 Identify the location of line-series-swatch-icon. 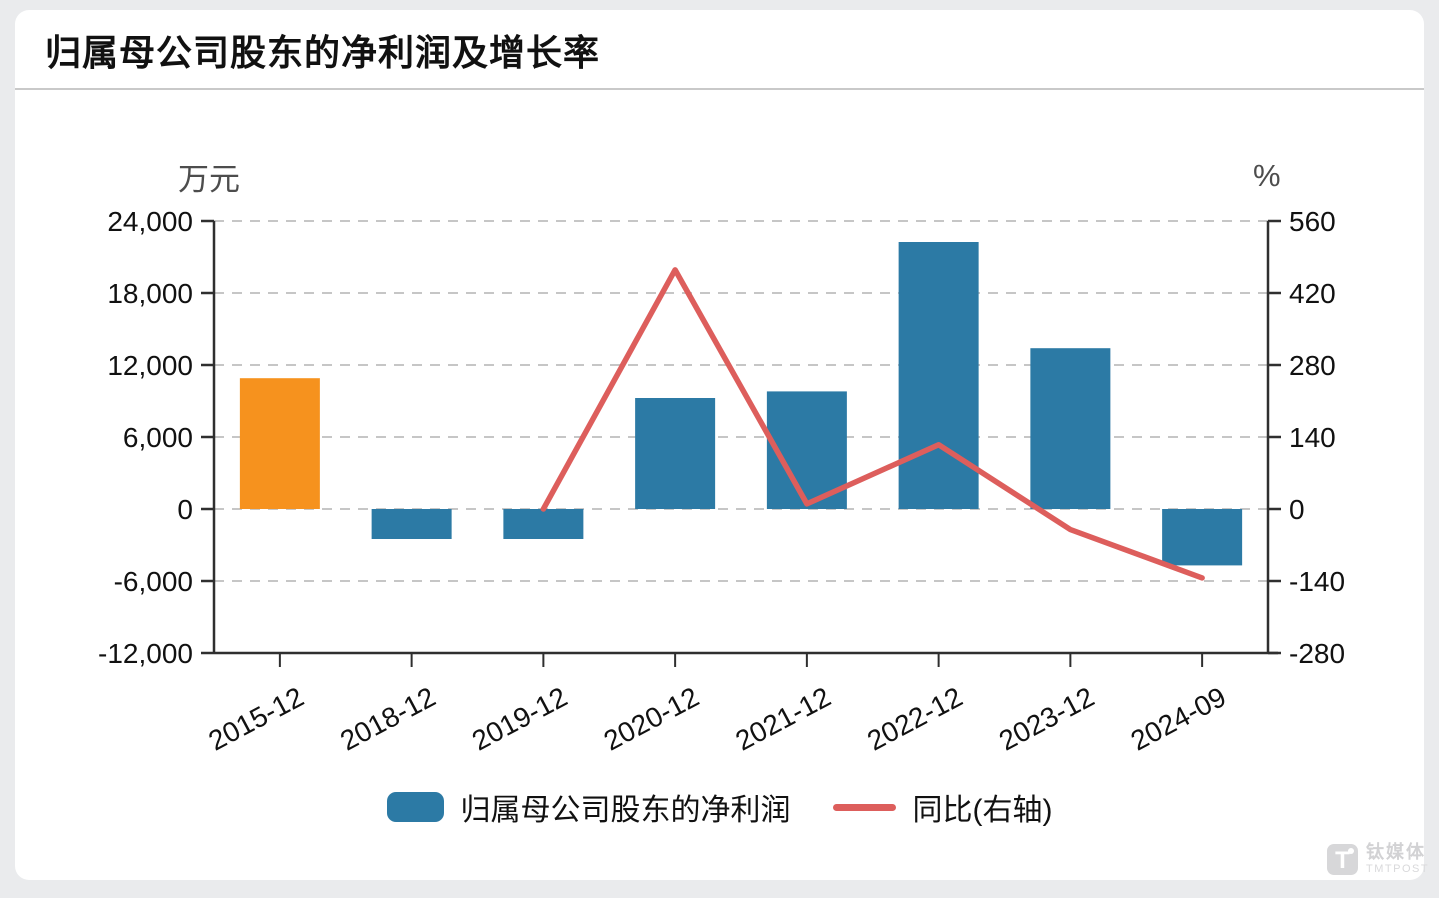
(864, 807).